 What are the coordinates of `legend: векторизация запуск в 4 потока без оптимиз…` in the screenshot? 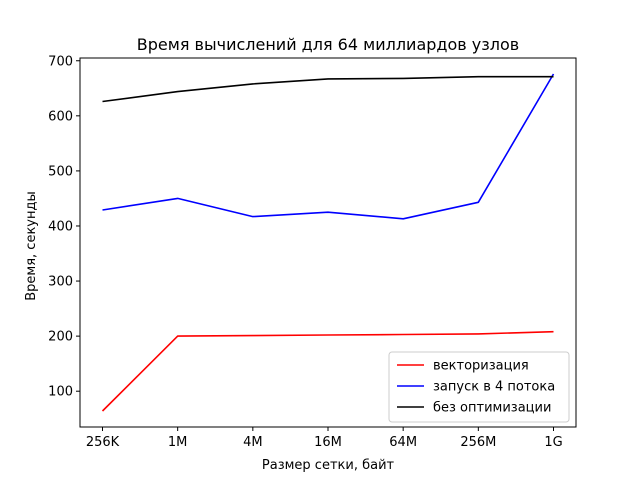 It's located at (479, 387).